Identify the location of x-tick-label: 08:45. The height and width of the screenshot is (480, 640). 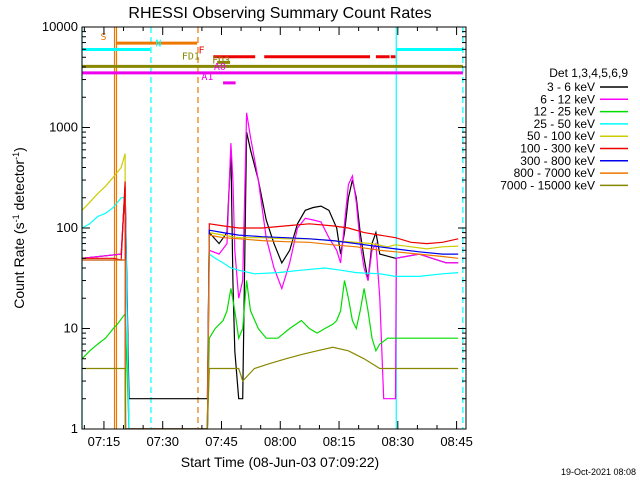
(456, 441).